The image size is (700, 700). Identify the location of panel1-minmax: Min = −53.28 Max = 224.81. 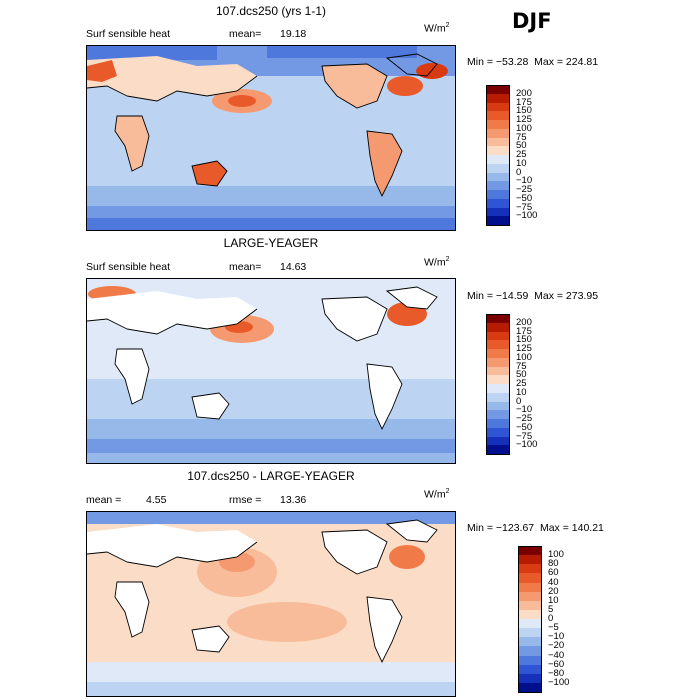
(533, 62).